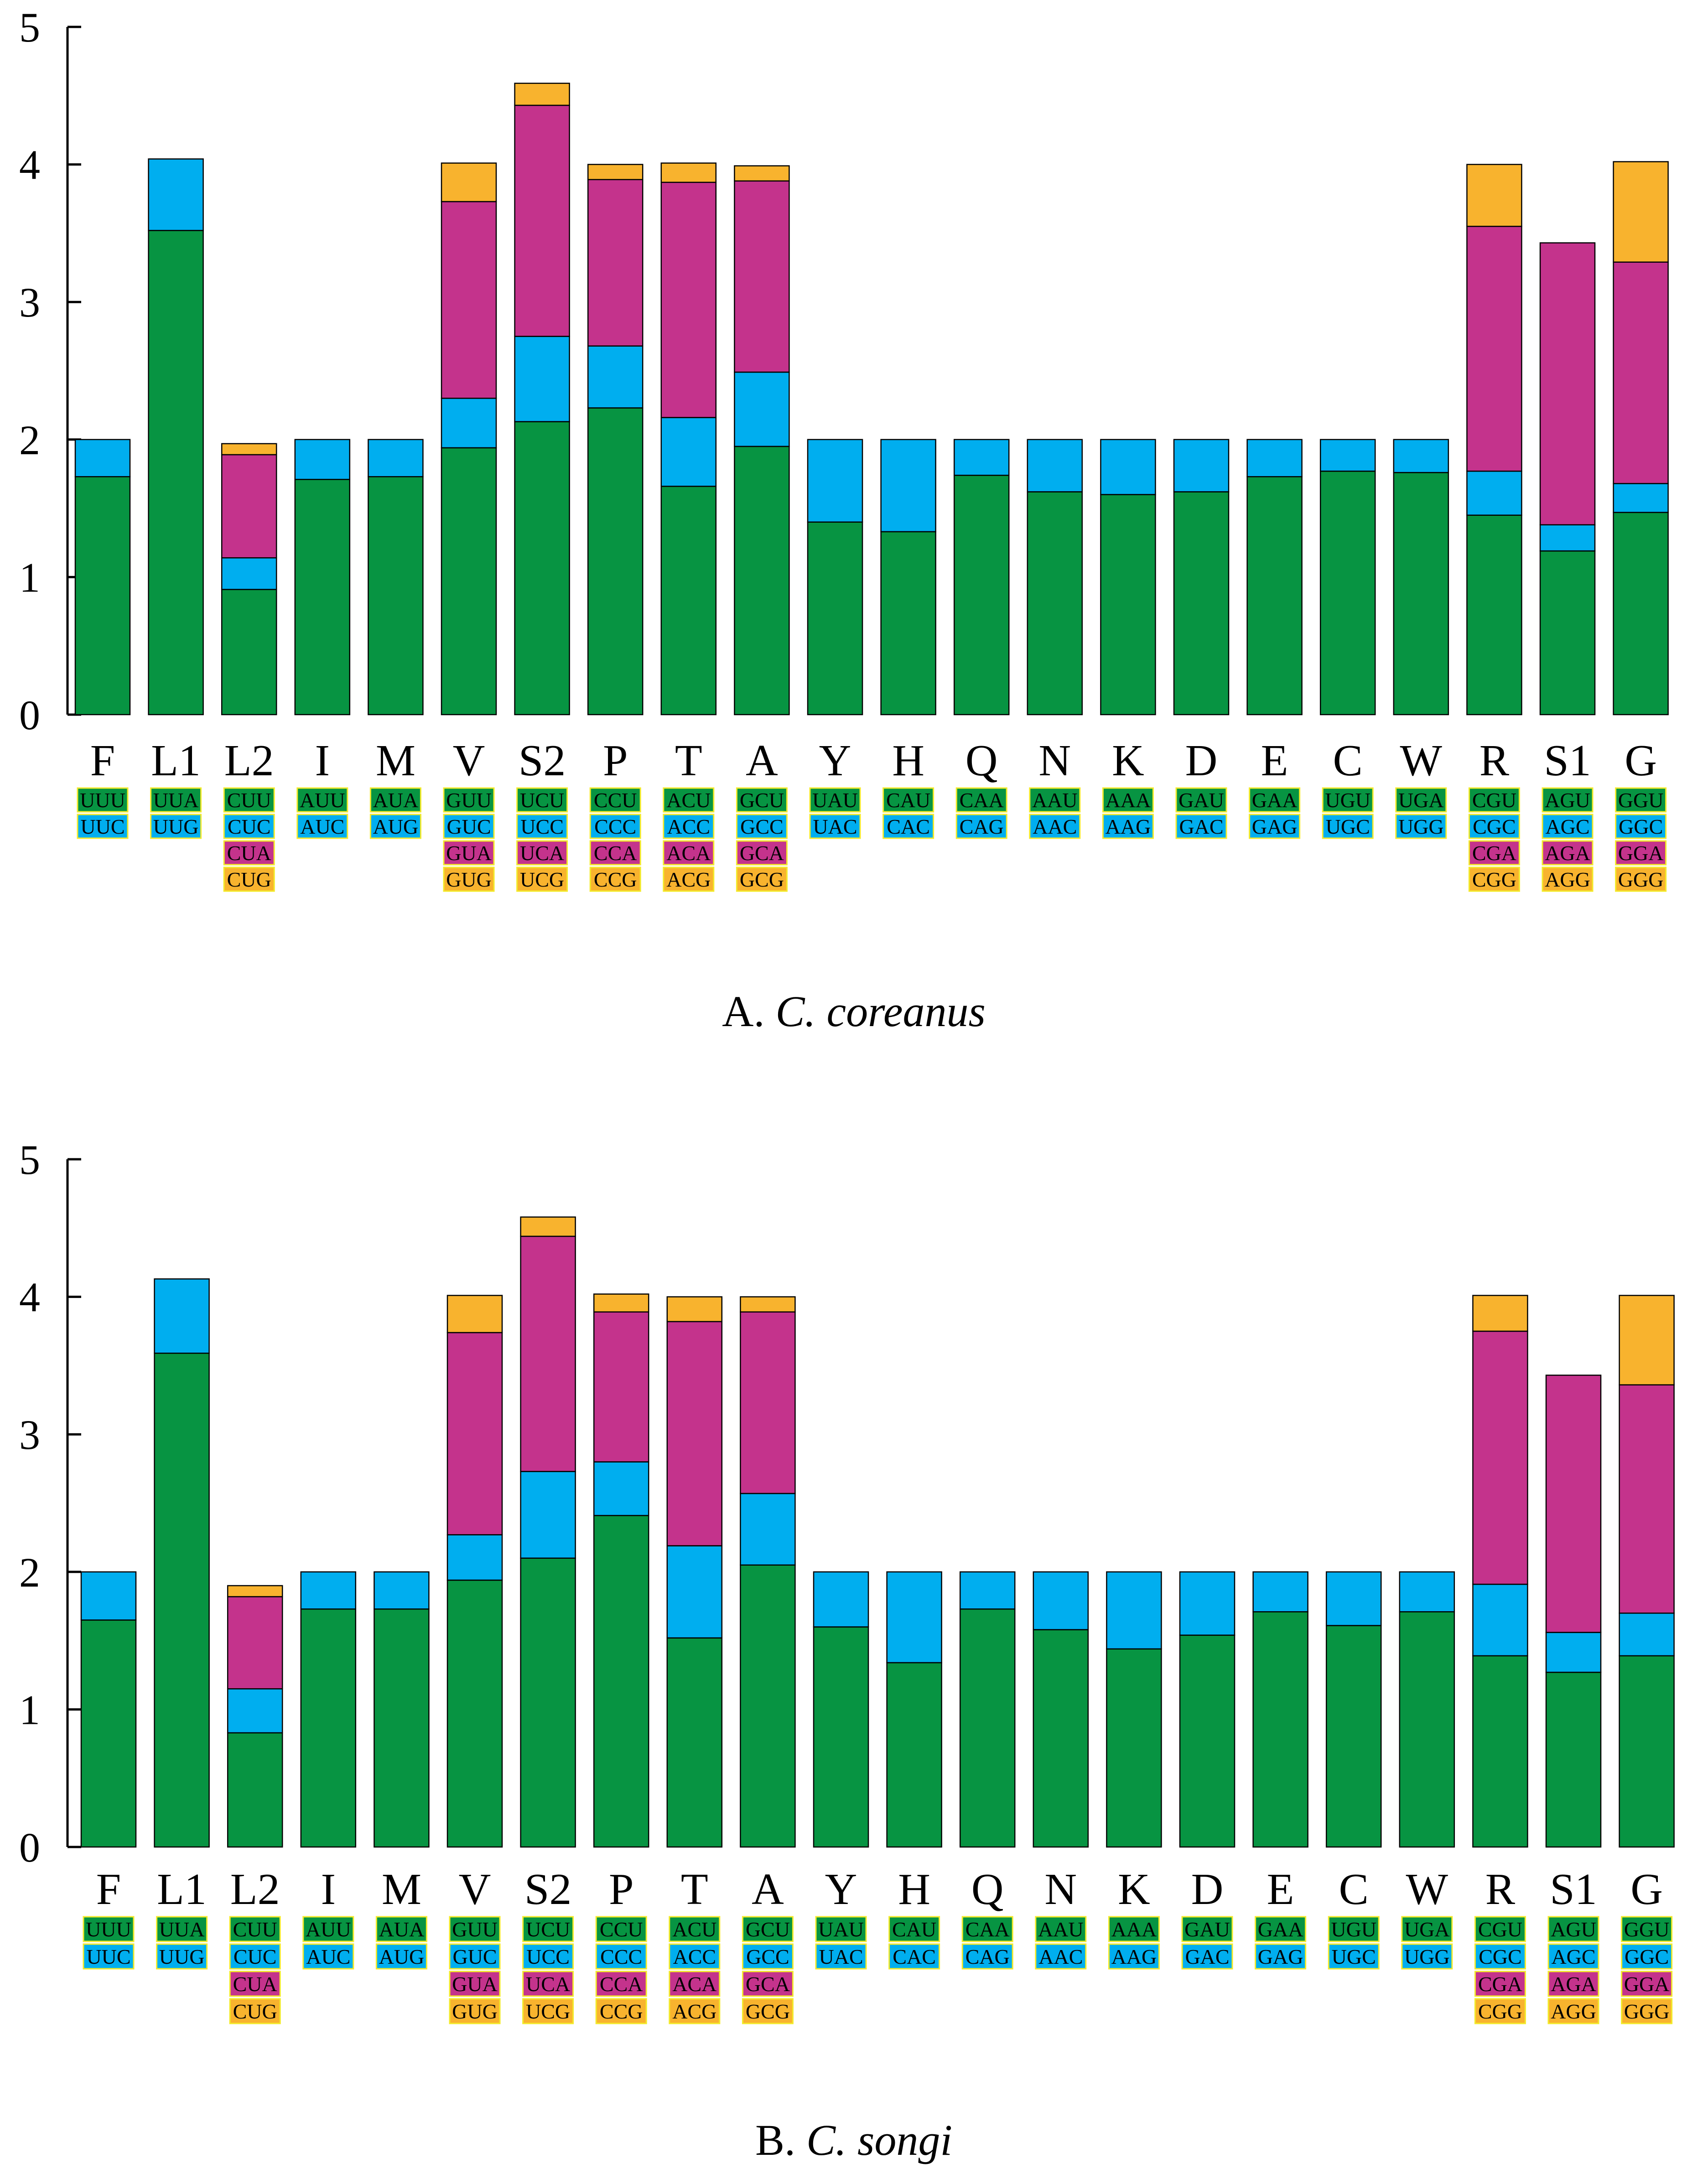 The width and height of the screenshot is (1708, 2184). Describe the element at coordinates (401, 1889) in the screenshot. I see `amino-acid-label: M` at that location.